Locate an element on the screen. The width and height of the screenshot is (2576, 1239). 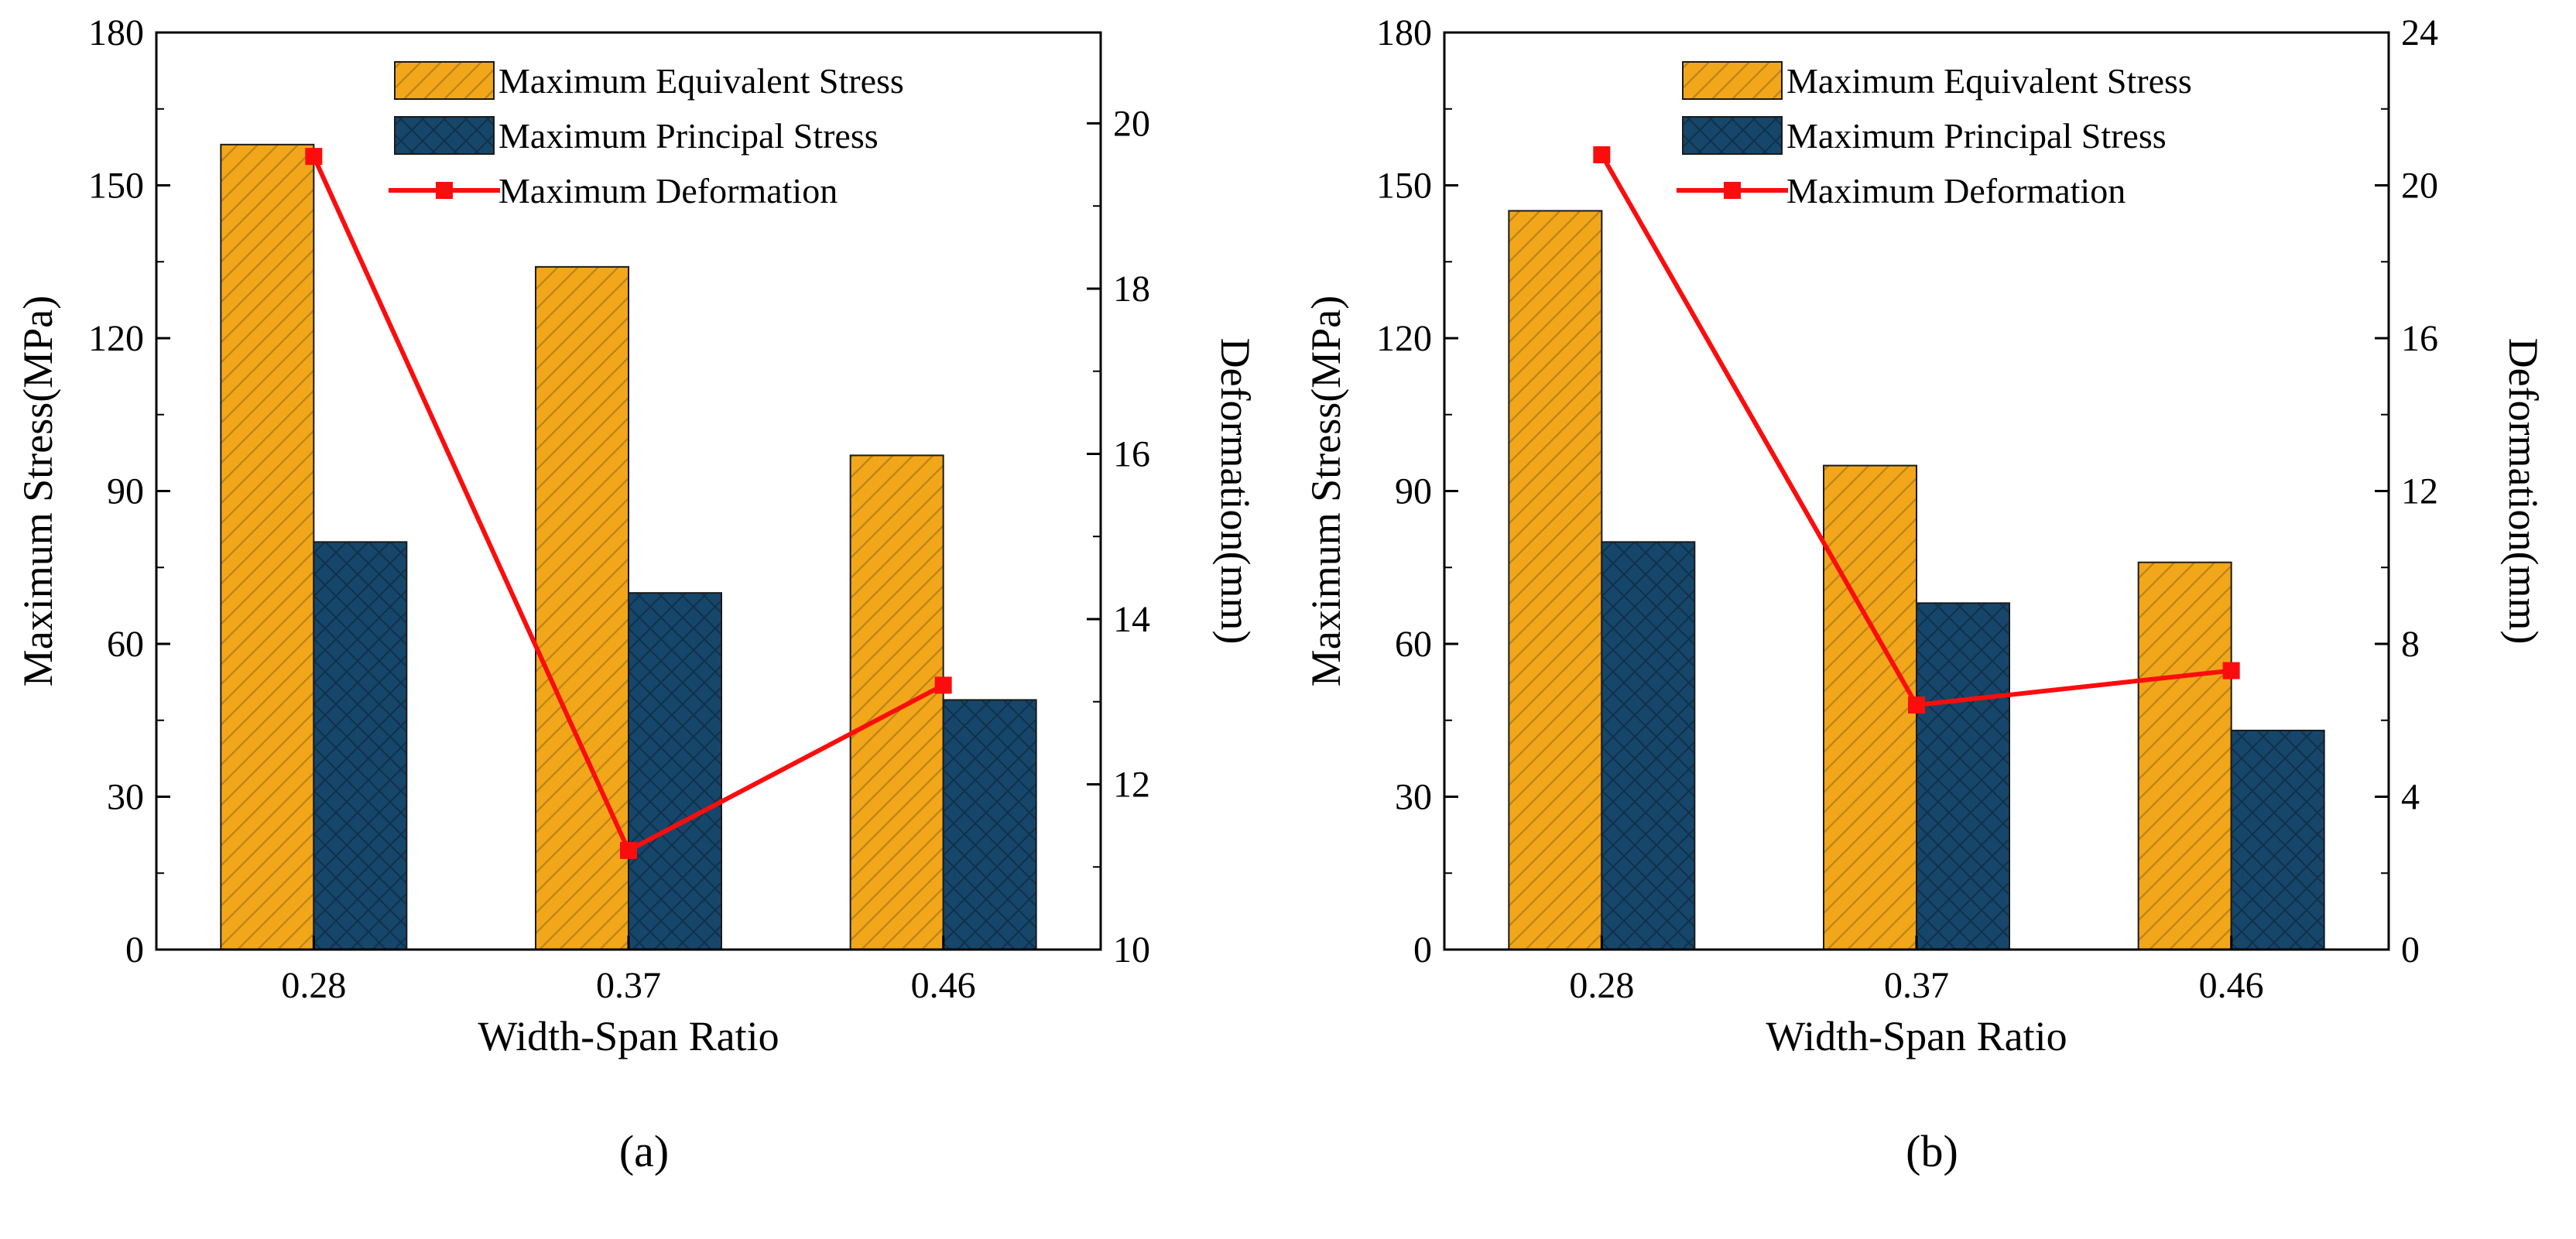
right-tick-label: 0 is located at coordinates (2410, 949).